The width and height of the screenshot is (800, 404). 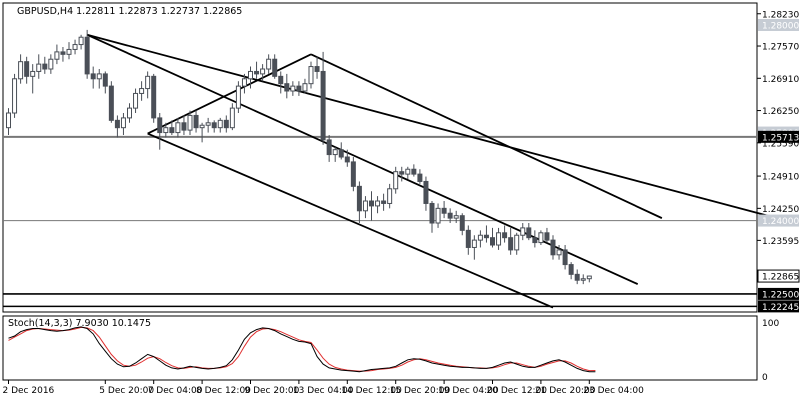 I want to click on price-tick-label: 1.26250, so click(x=780, y=112).